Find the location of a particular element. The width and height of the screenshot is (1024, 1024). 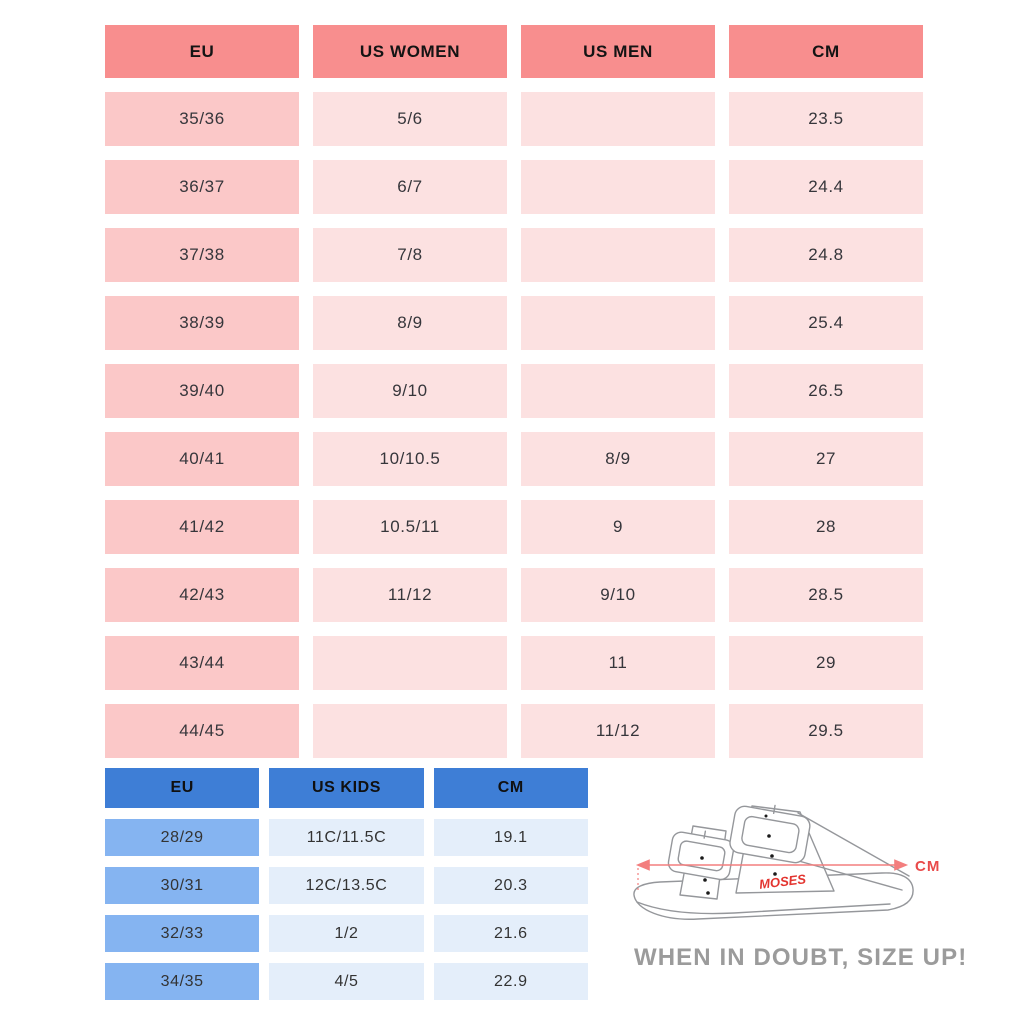

size-cell-eu: 30/31 is located at coordinates (182, 885).